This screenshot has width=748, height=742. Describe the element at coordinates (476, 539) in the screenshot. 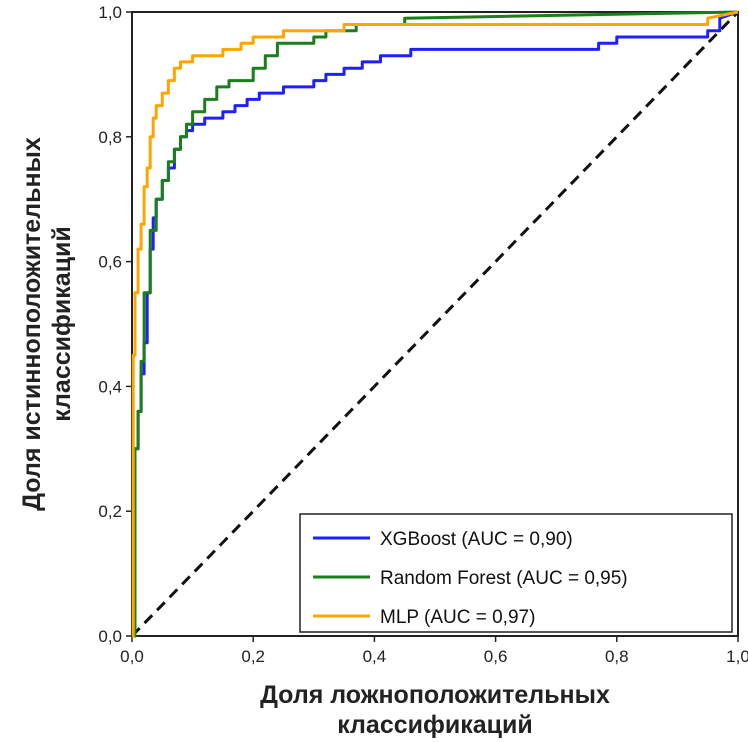

I see `legend-label-0: XGBoost (AUC = 0,90)` at that location.